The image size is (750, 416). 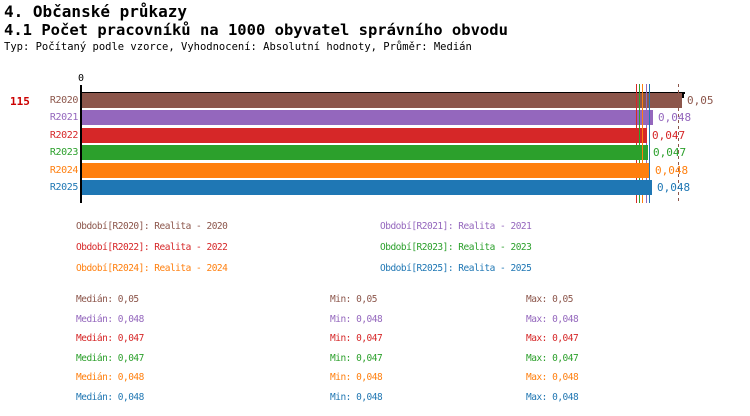 I want to click on bar-category-label: R2023, so click(x=64, y=152).